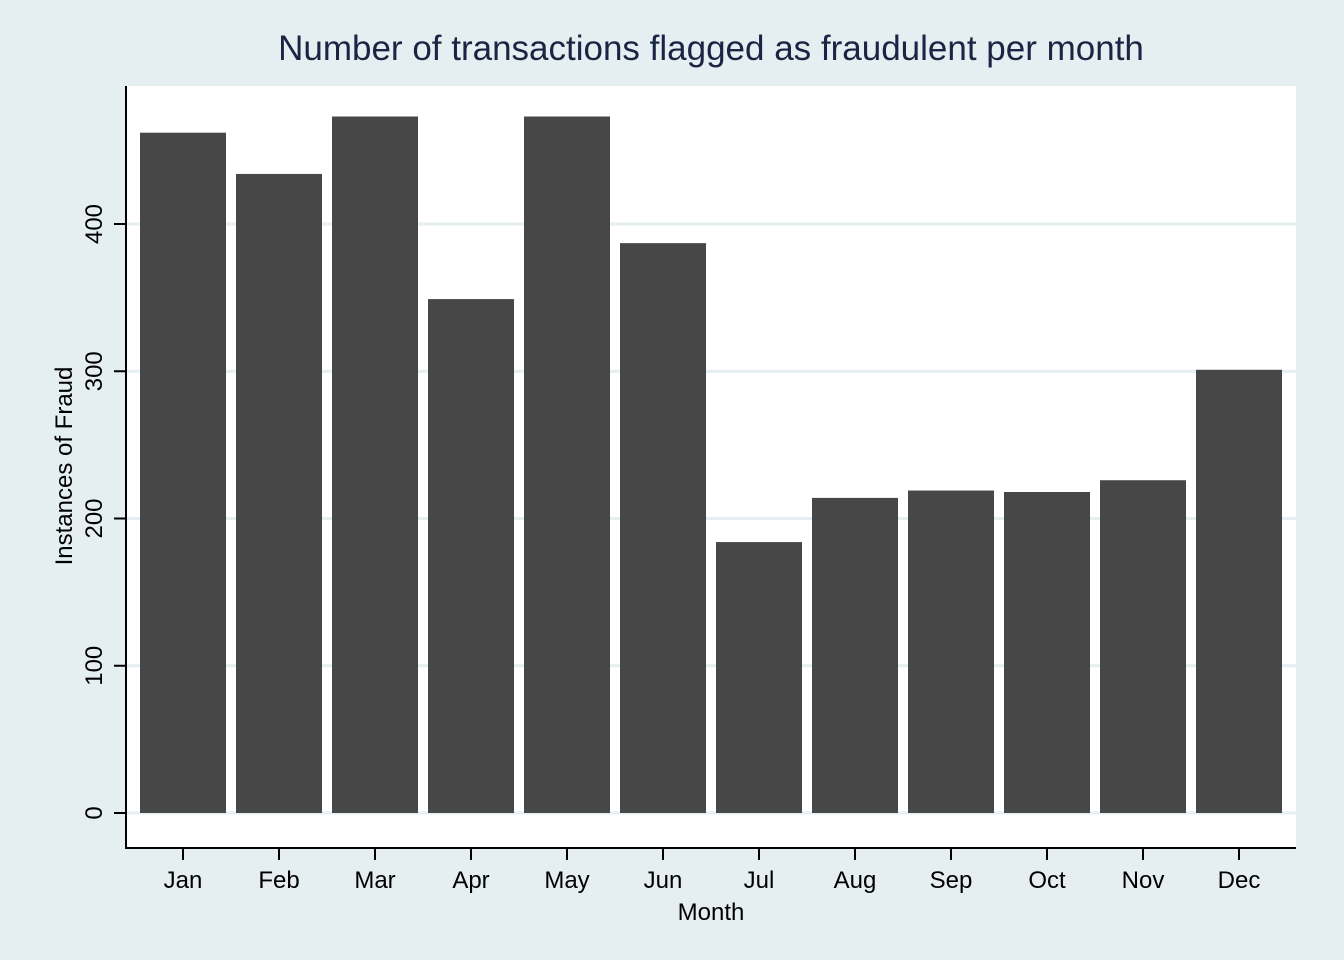 This screenshot has width=1344, height=960. What do you see at coordinates (663, 880) in the screenshot?
I see `x-tick-label: Jun` at bounding box center [663, 880].